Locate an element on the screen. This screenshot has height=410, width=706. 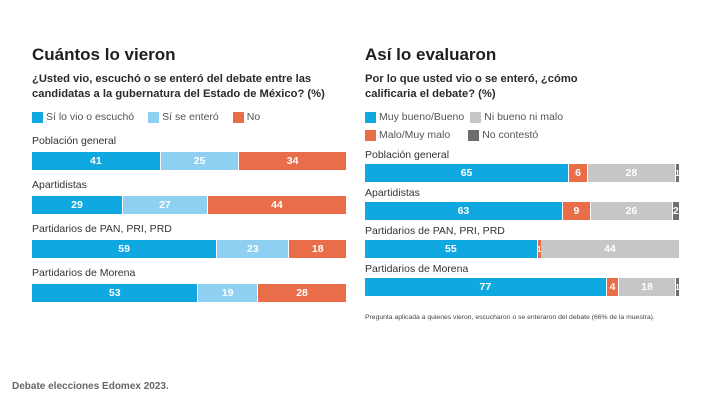
bar-segment: 18 is located at coordinates (647, 287).